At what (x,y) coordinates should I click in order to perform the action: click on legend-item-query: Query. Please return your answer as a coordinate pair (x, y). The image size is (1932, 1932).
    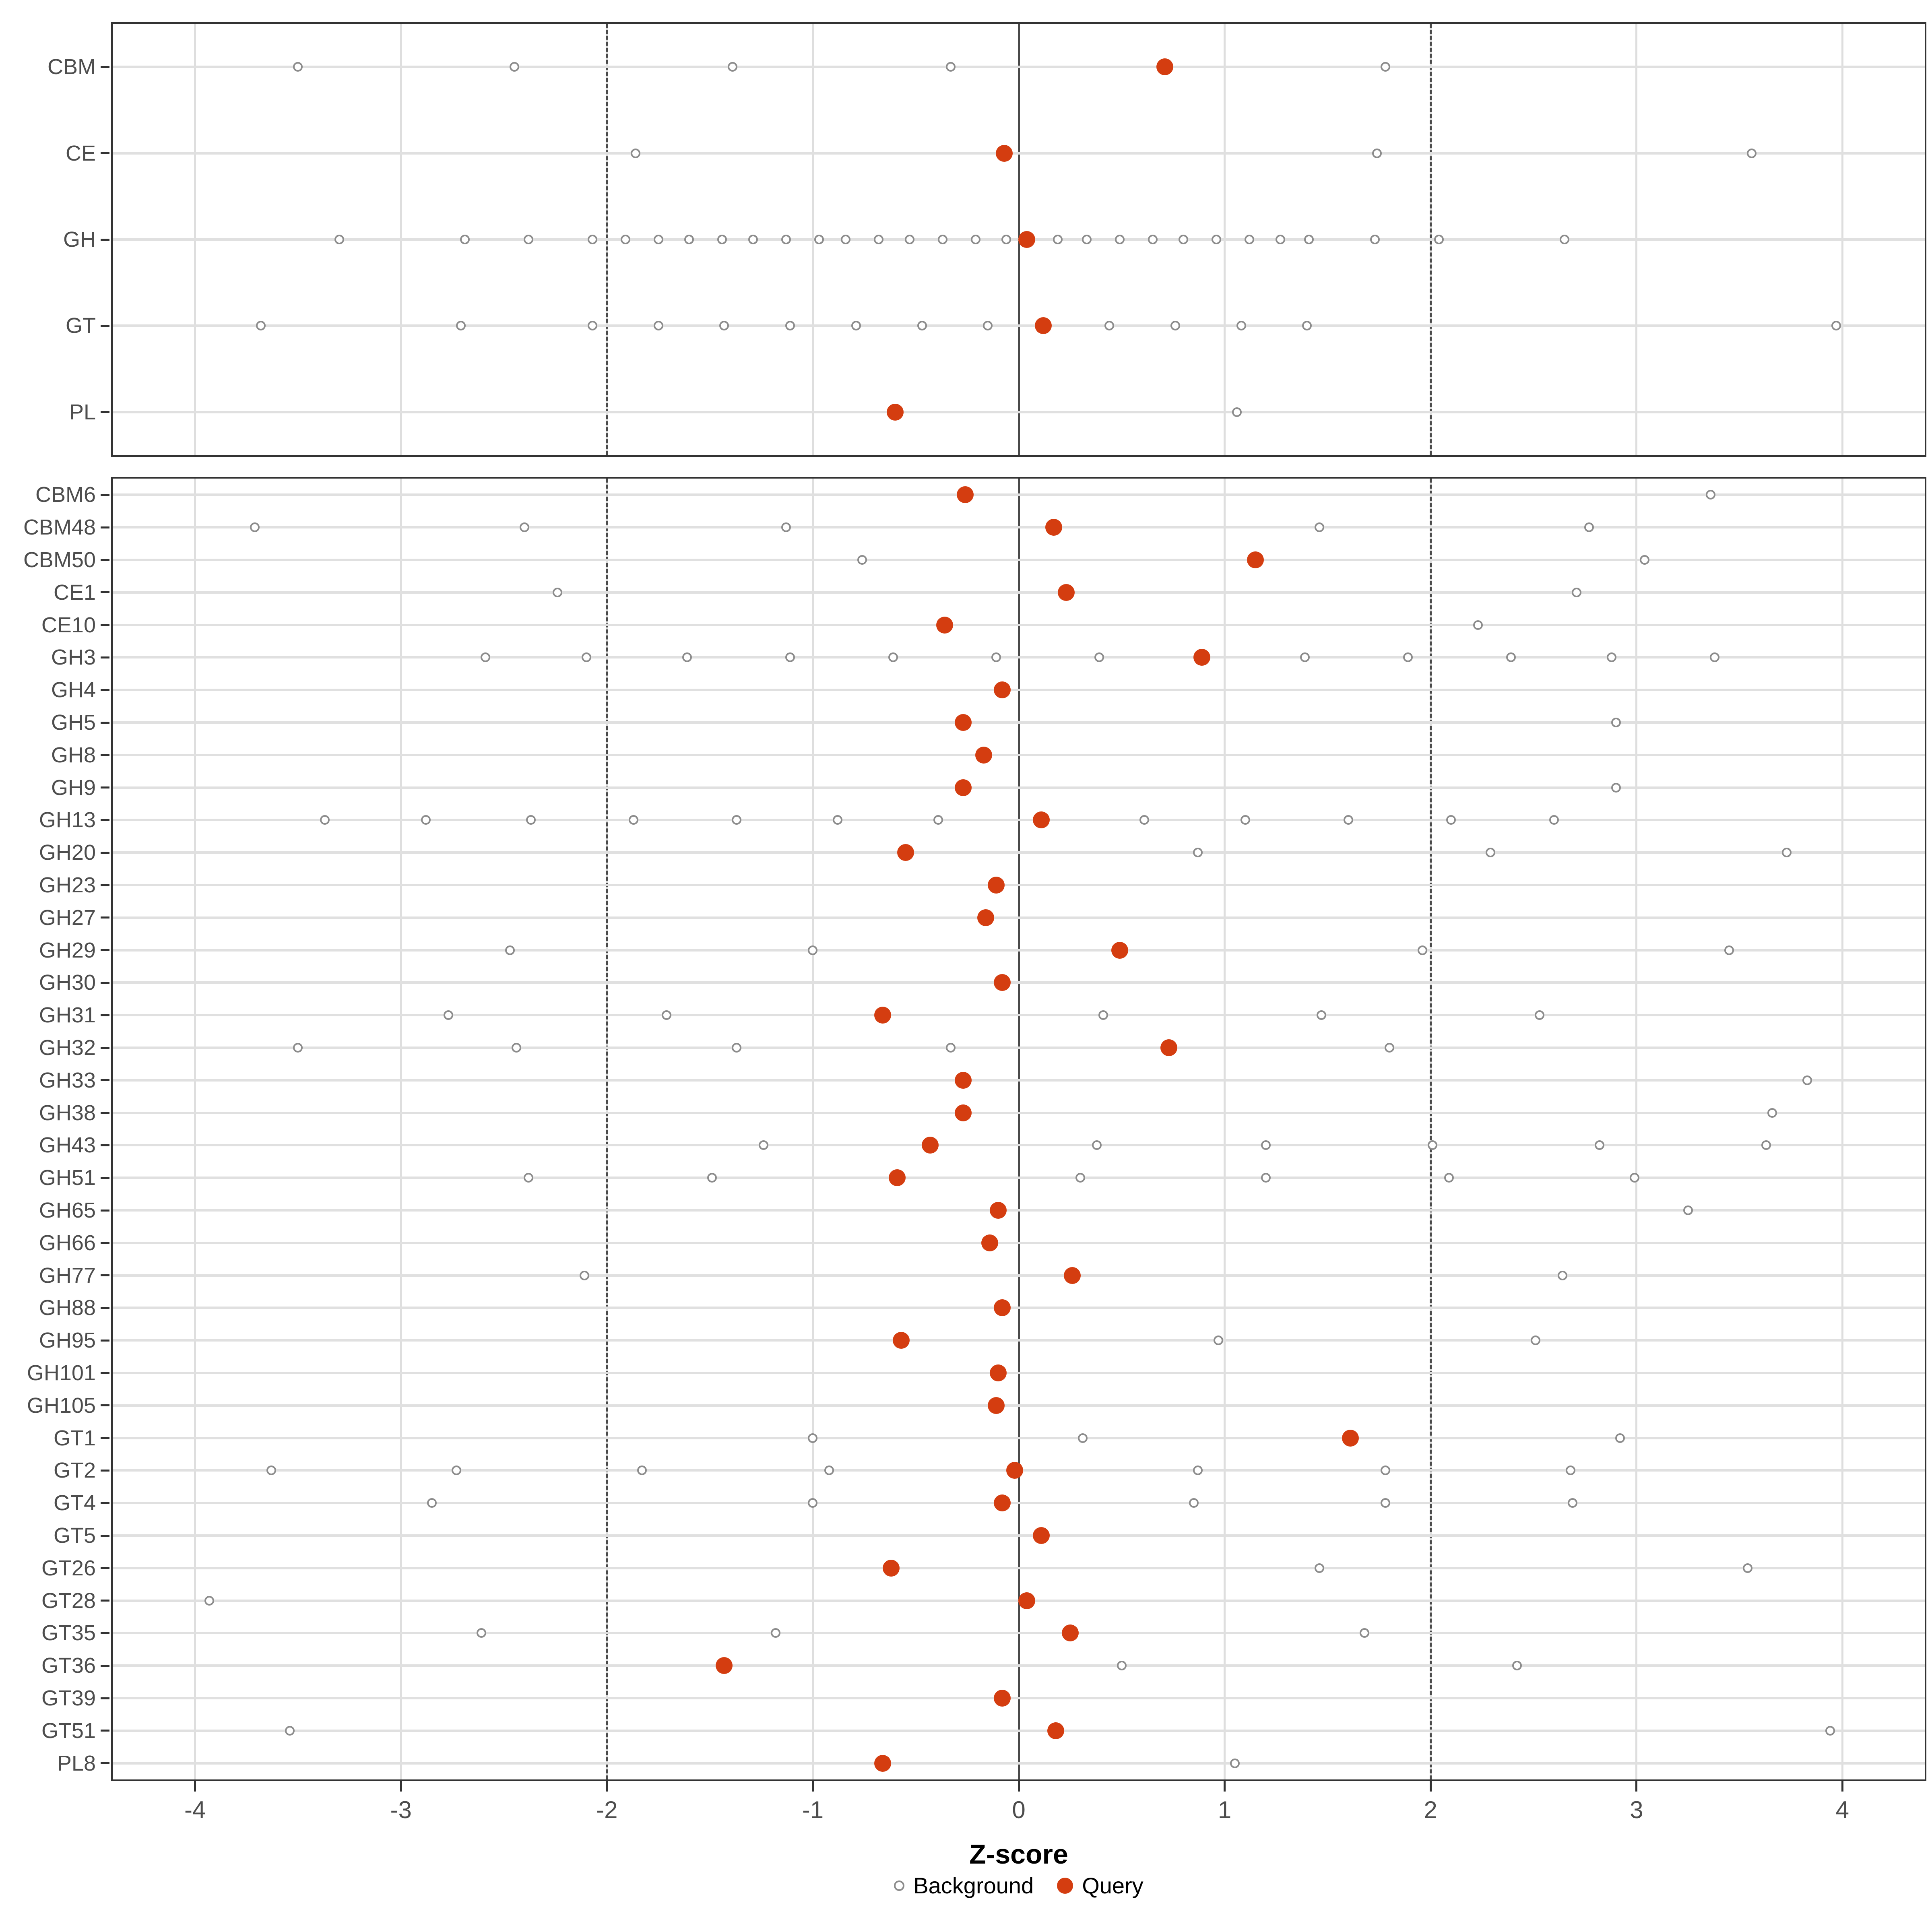
    Looking at the image, I should click on (1100, 1885).